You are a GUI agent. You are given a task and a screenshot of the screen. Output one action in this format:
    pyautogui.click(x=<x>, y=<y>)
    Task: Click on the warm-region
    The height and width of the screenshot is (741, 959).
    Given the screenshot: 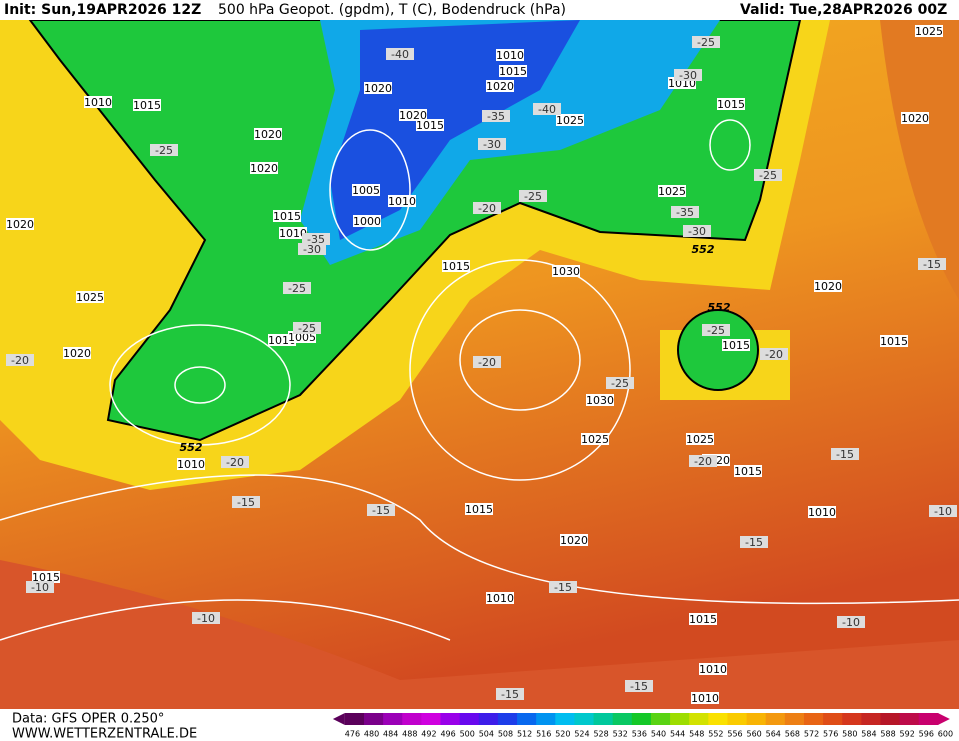 What is the action you would take?
    pyautogui.click(x=919, y=160)
    